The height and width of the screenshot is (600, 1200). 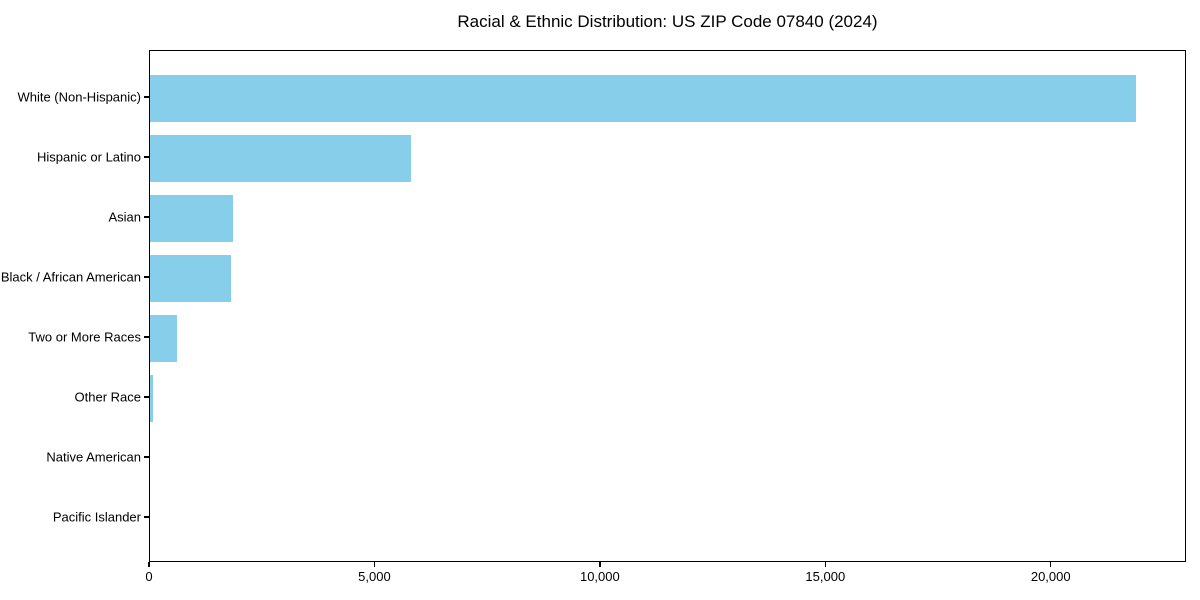 I want to click on y-tick-label: Pacific Islander, so click(x=96, y=517).